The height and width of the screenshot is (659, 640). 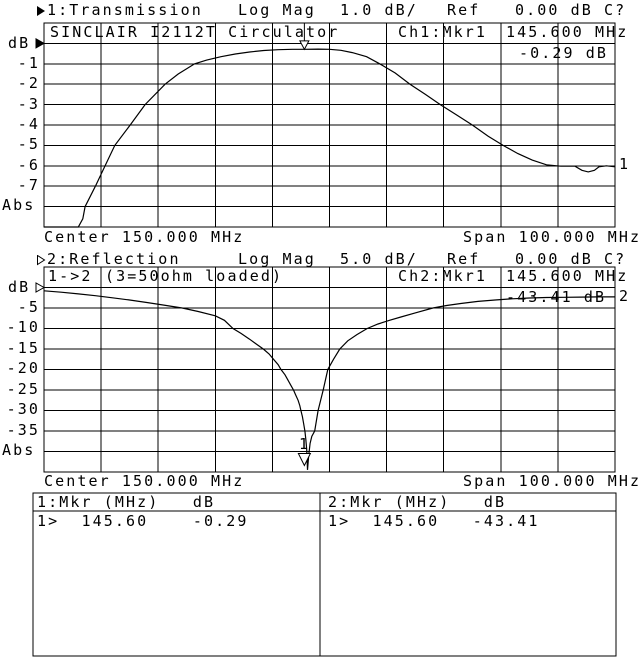 I want to click on ch1-center-freq: Center 150.000 MHz, so click(x=144, y=237).